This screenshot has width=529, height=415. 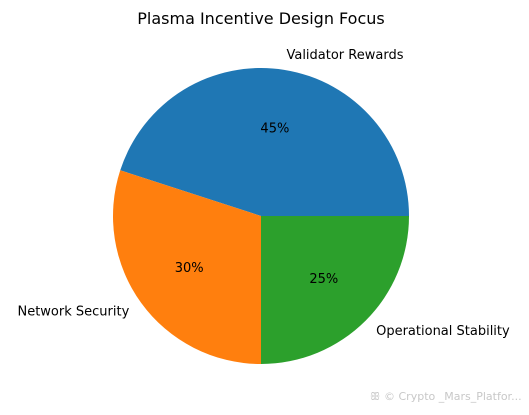 What do you see at coordinates (335, 290) in the screenshot?
I see `pie-slice-operational-stability` at bounding box center [335, 290].